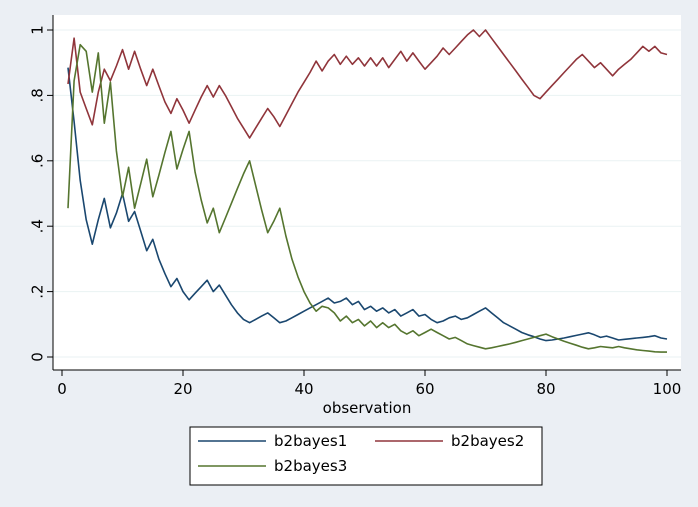 This screenshot has height=507, width=698. What do you see at coordinates (545, 389) in the screenshot?
I see `x-tick-label: 80` at bounding box center [545, 389].